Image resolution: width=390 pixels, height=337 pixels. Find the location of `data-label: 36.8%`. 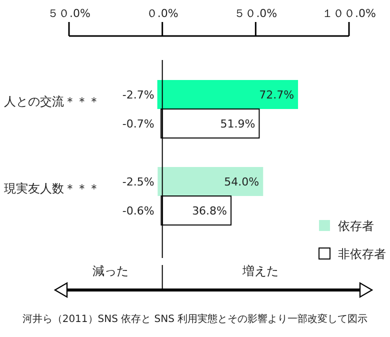

data-label: 36.8% is located at coordinates (210, 211).